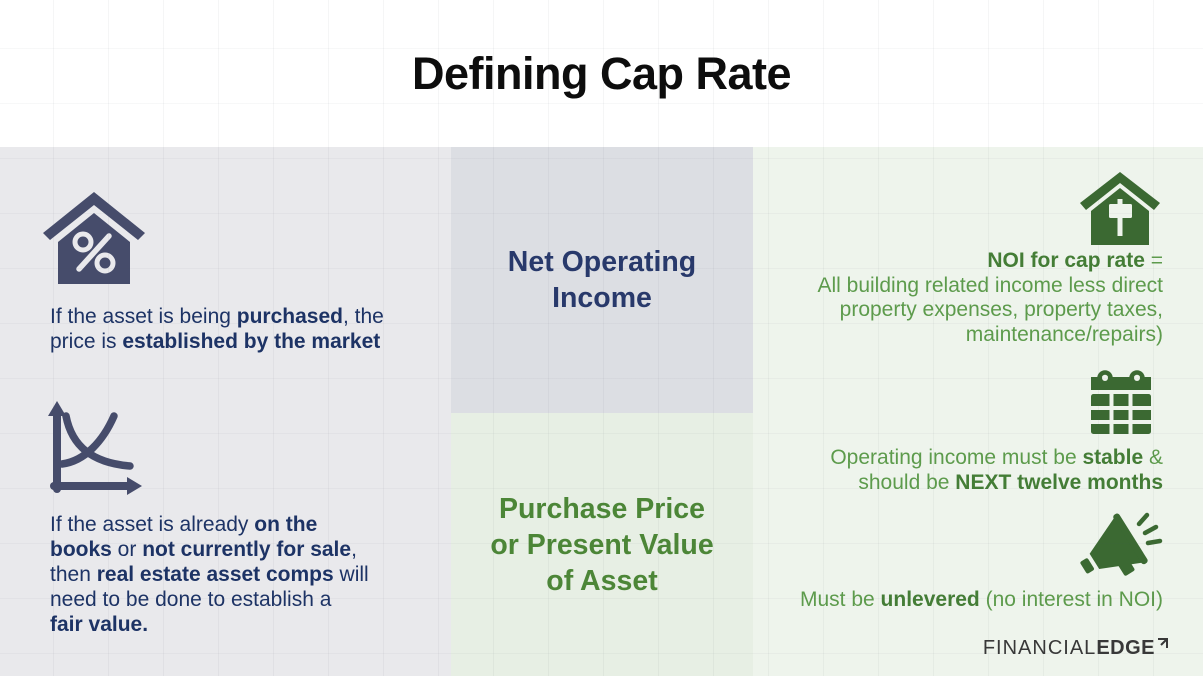  Describe the element at coordinates (286, 524) in the screenshot. I see `text-segment-bold: on the` at that location.